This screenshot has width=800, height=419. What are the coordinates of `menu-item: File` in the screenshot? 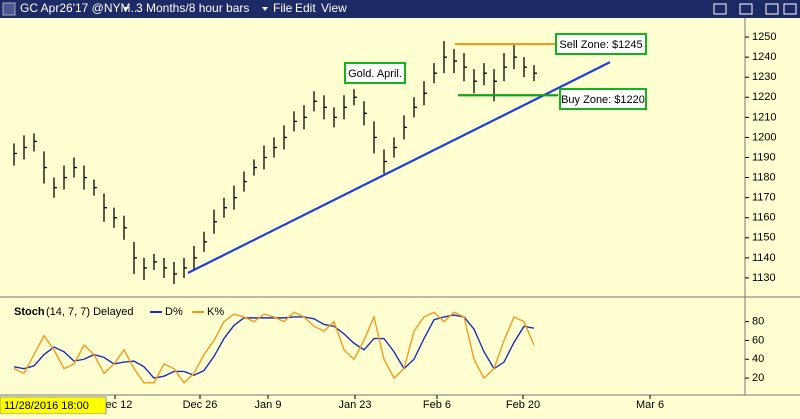 It's located at (283, 8).